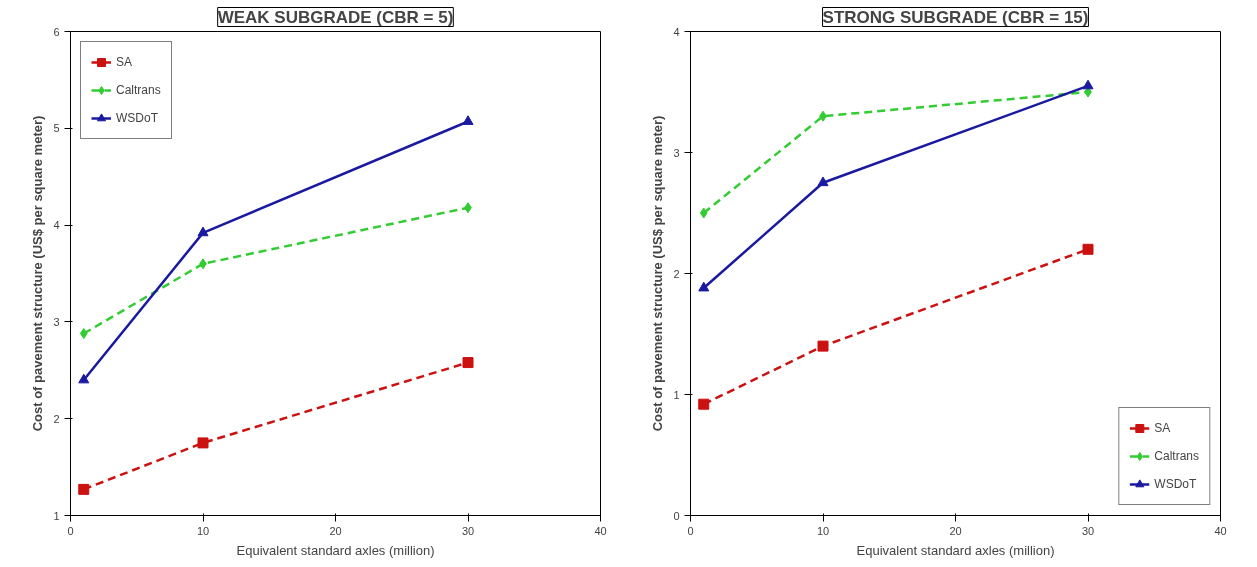  What do you see at coordinates (335, 17) in the screenshot?
I see `chart-title: WEAK SUBGRADE (CBR = 5)` at bounding box center [335, 17].